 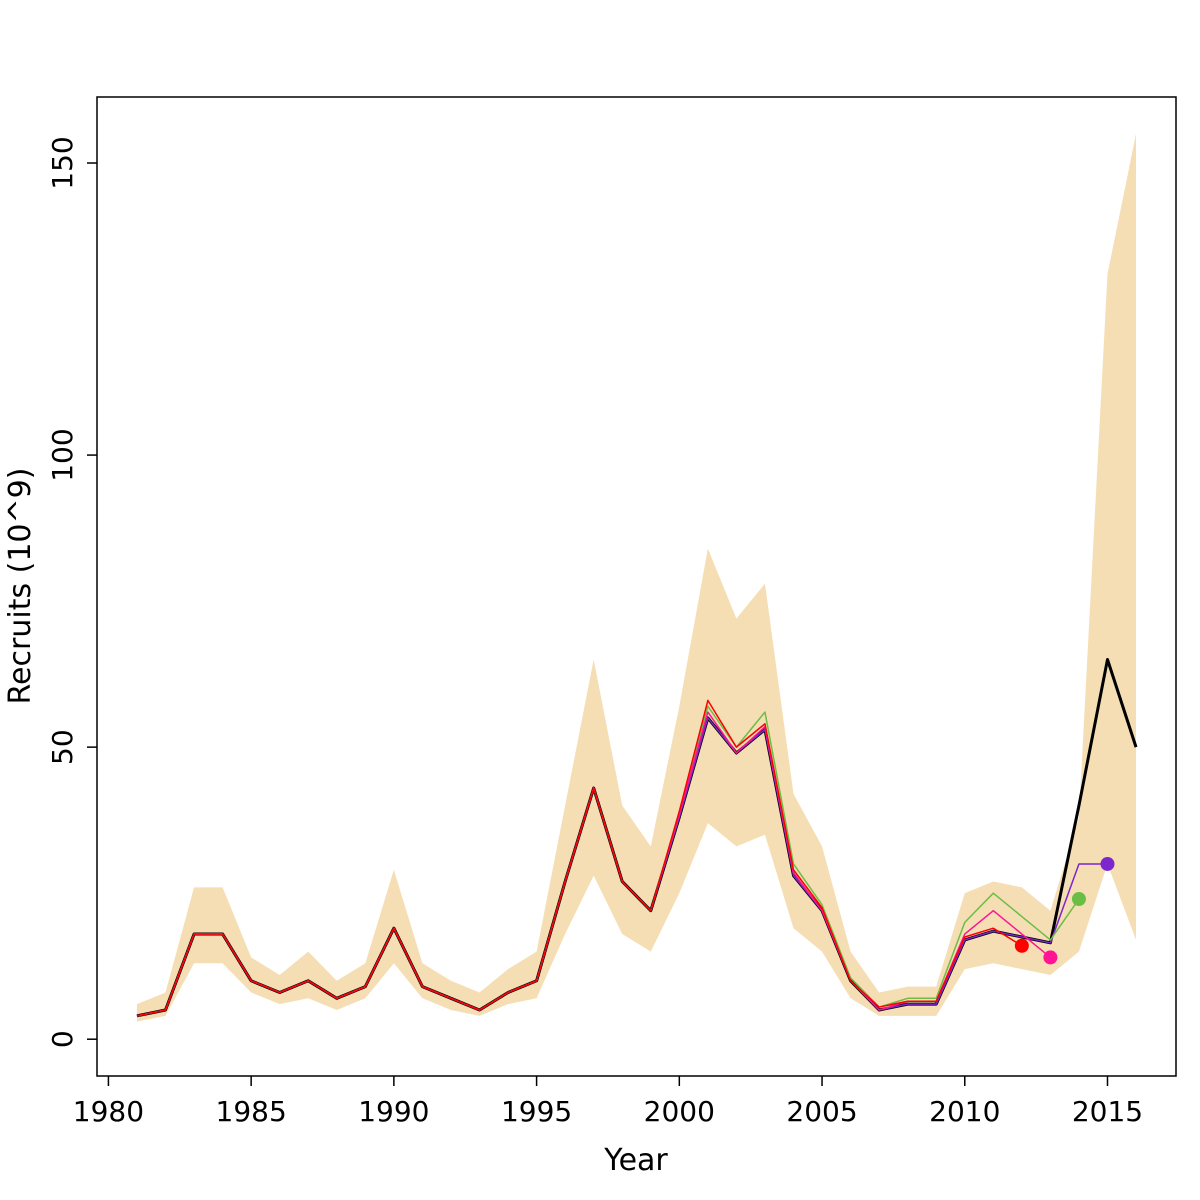 What do you see at coordinates (679, 1111) in the screenshot?
I see `x-tick-label: 2000` at bounding box center [679, 1111].